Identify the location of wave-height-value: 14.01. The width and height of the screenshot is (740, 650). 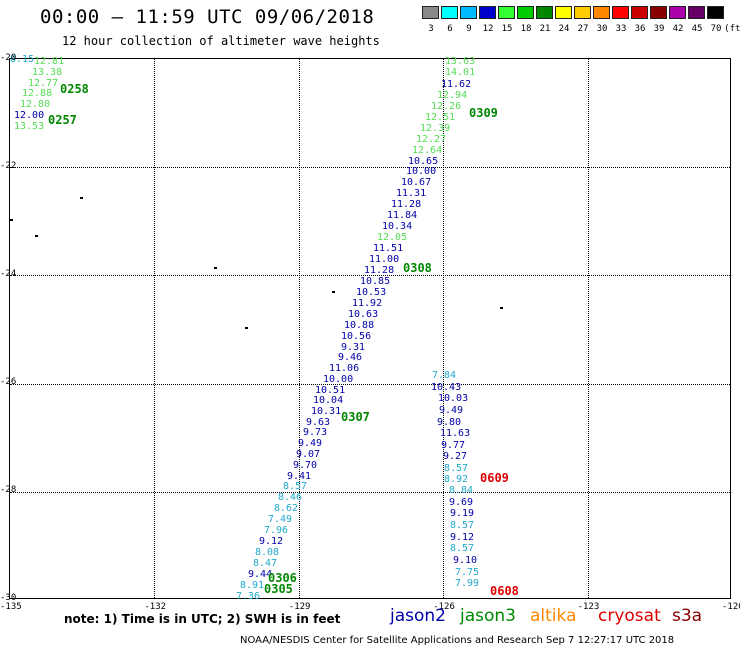
(460, 72).